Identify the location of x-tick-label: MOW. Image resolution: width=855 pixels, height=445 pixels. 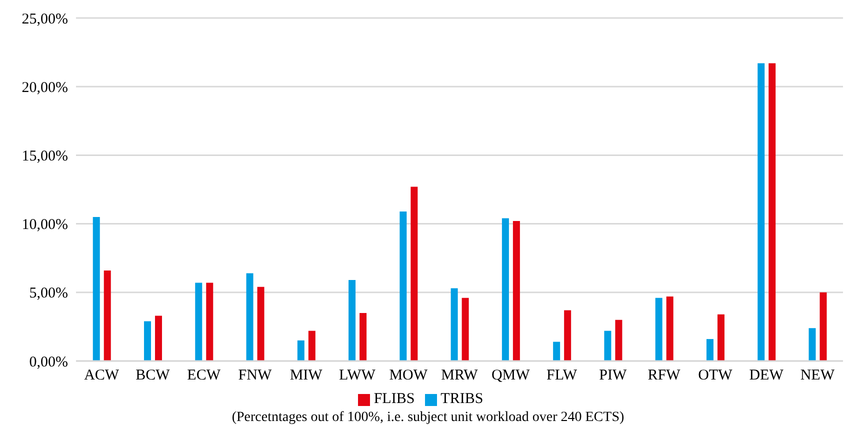
(408, 376).